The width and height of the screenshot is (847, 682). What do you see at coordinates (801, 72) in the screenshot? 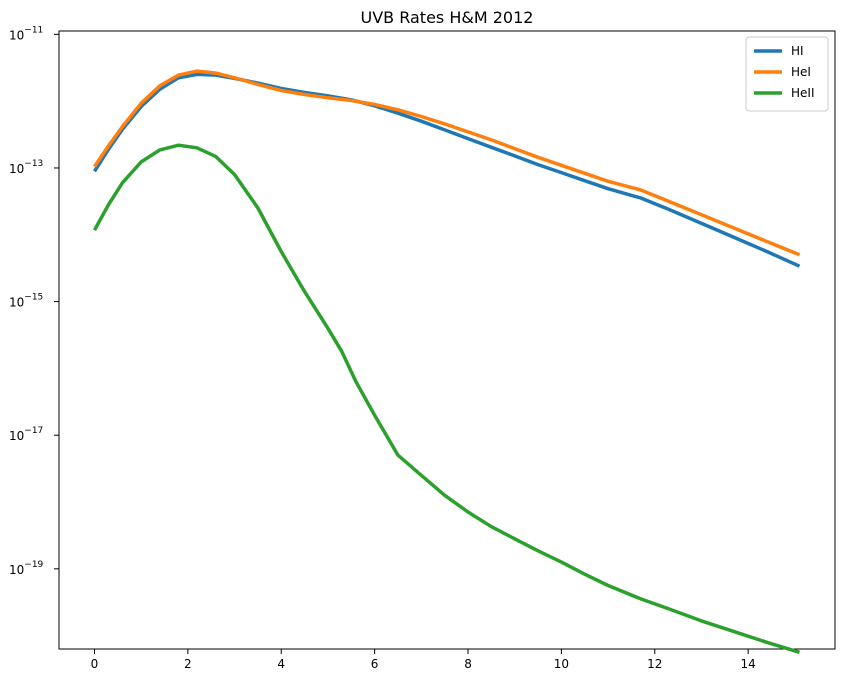
I see `legend-label: HeI` at bounding box center [801, 72].